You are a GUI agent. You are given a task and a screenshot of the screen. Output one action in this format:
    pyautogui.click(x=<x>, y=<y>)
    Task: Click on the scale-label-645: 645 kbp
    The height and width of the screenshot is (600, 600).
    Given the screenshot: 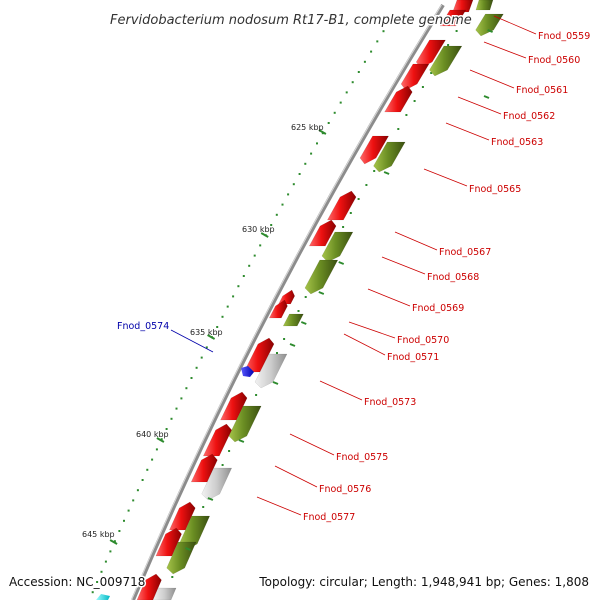 What is the action you would take?
    pyautogui.click(x=98, y=534)
    